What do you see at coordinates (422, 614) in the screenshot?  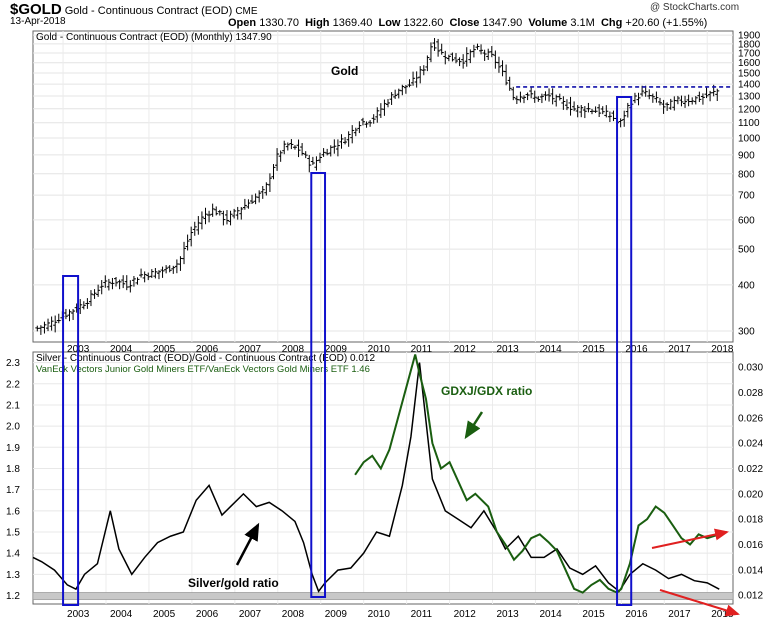 I see `ratio-x-tick: 2011` at bounding box center [422, 614].